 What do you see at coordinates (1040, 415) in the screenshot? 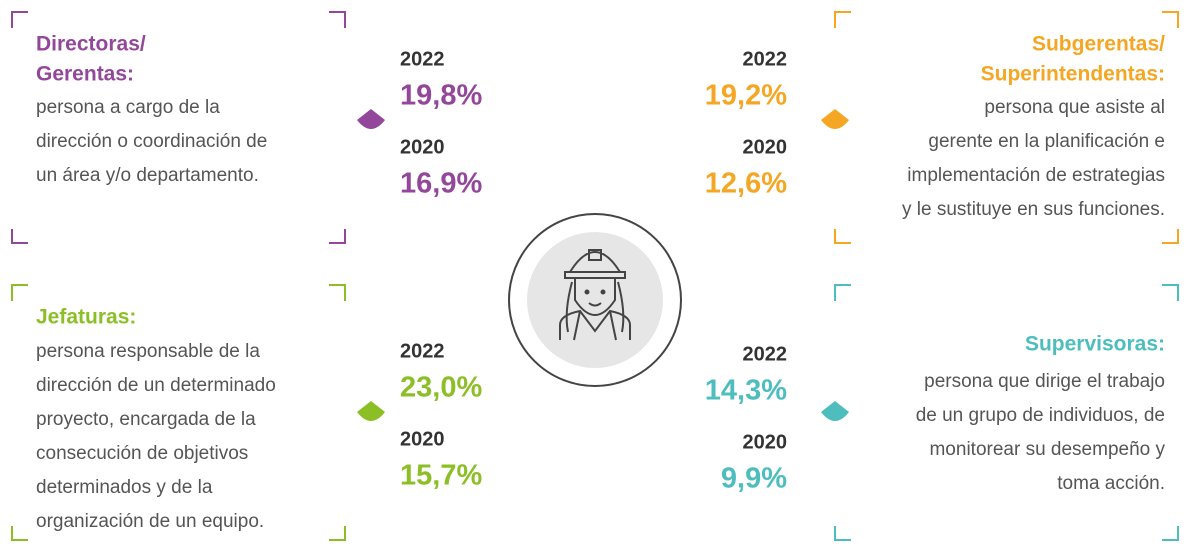
I see `panel-description: de un grupo de individuos, de` at bounding box center [1040, 415].